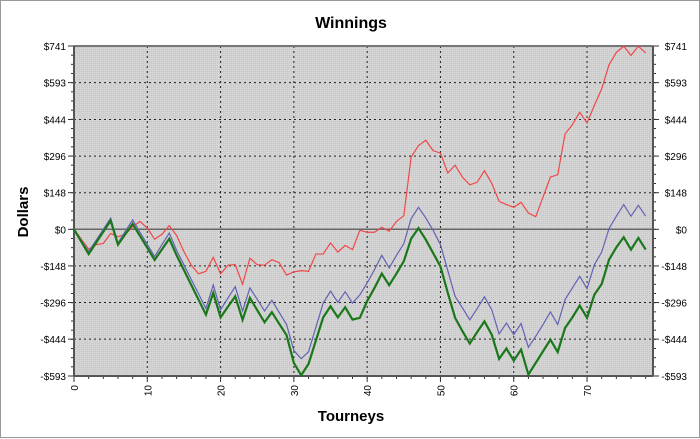 The image size is (700, 439). What do you see at coordinates (53, 377) in the screenshot?
I see `y-tick-label-left: -$593` at bounding box center [53, 377].